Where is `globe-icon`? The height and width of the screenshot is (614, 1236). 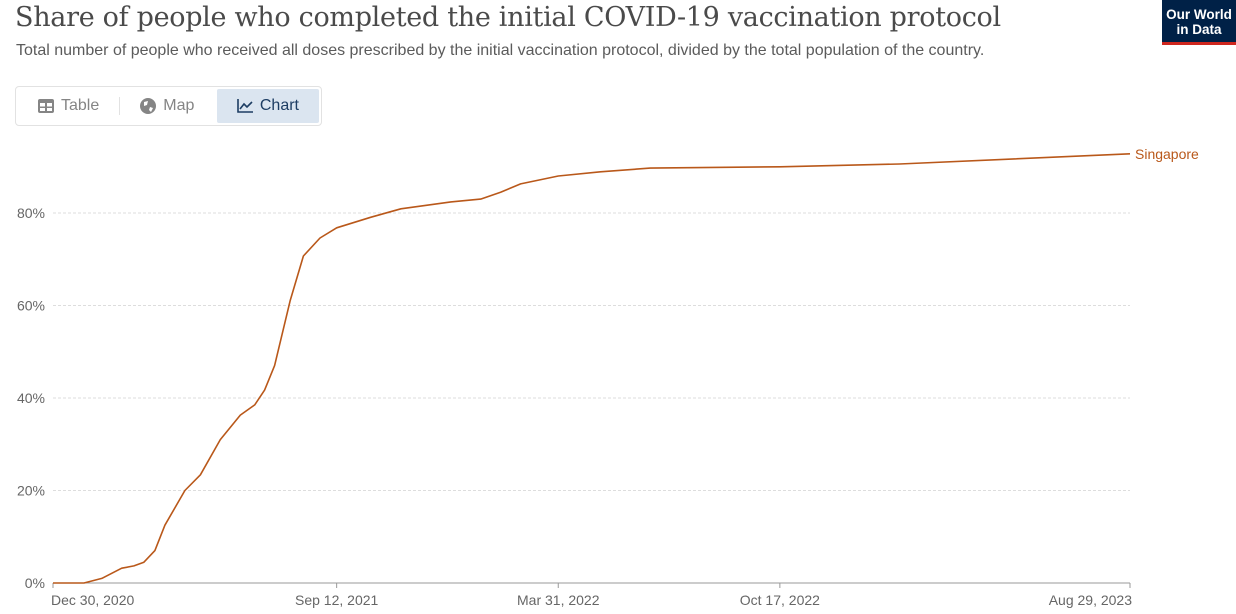 globe-icon is located at coordinates (148, 106).